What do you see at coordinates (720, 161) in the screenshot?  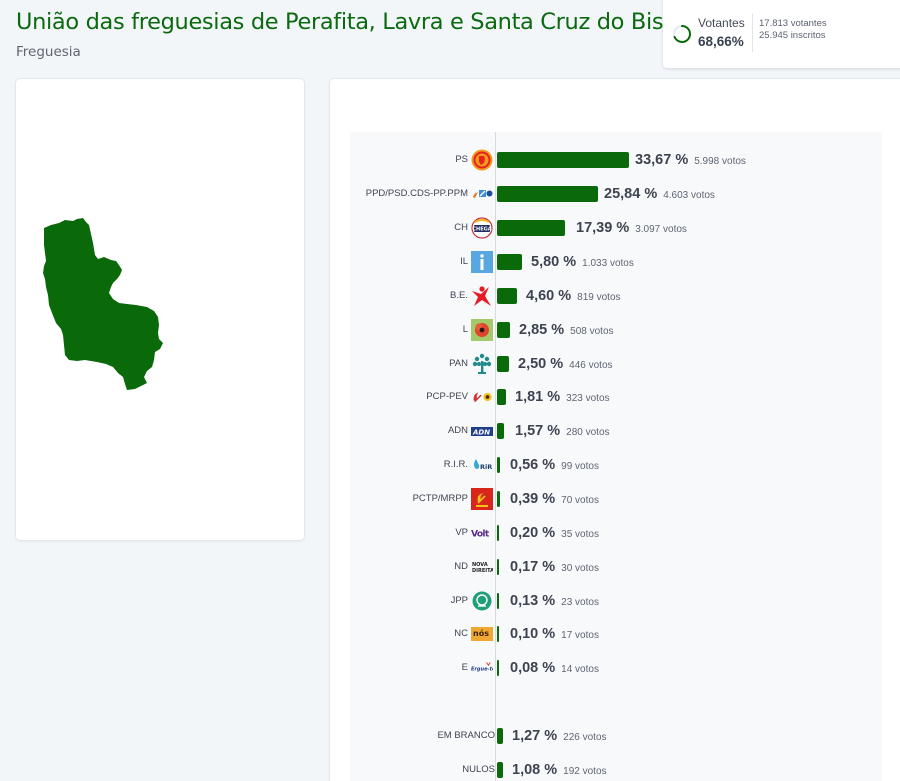 I see `result-votes: 5.998 votos` at bounding box center [720, 161].